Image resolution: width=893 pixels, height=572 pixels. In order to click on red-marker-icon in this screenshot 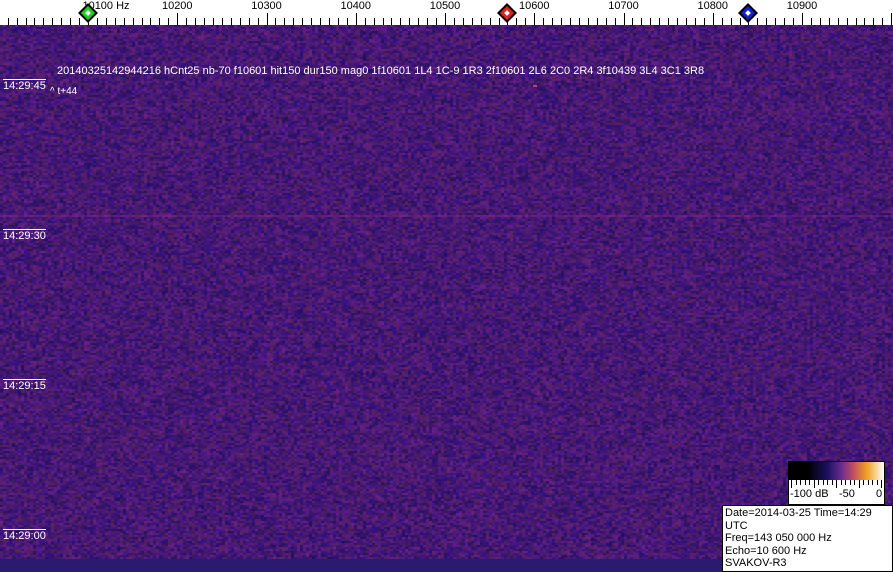, I will do `click(508, 13)`.